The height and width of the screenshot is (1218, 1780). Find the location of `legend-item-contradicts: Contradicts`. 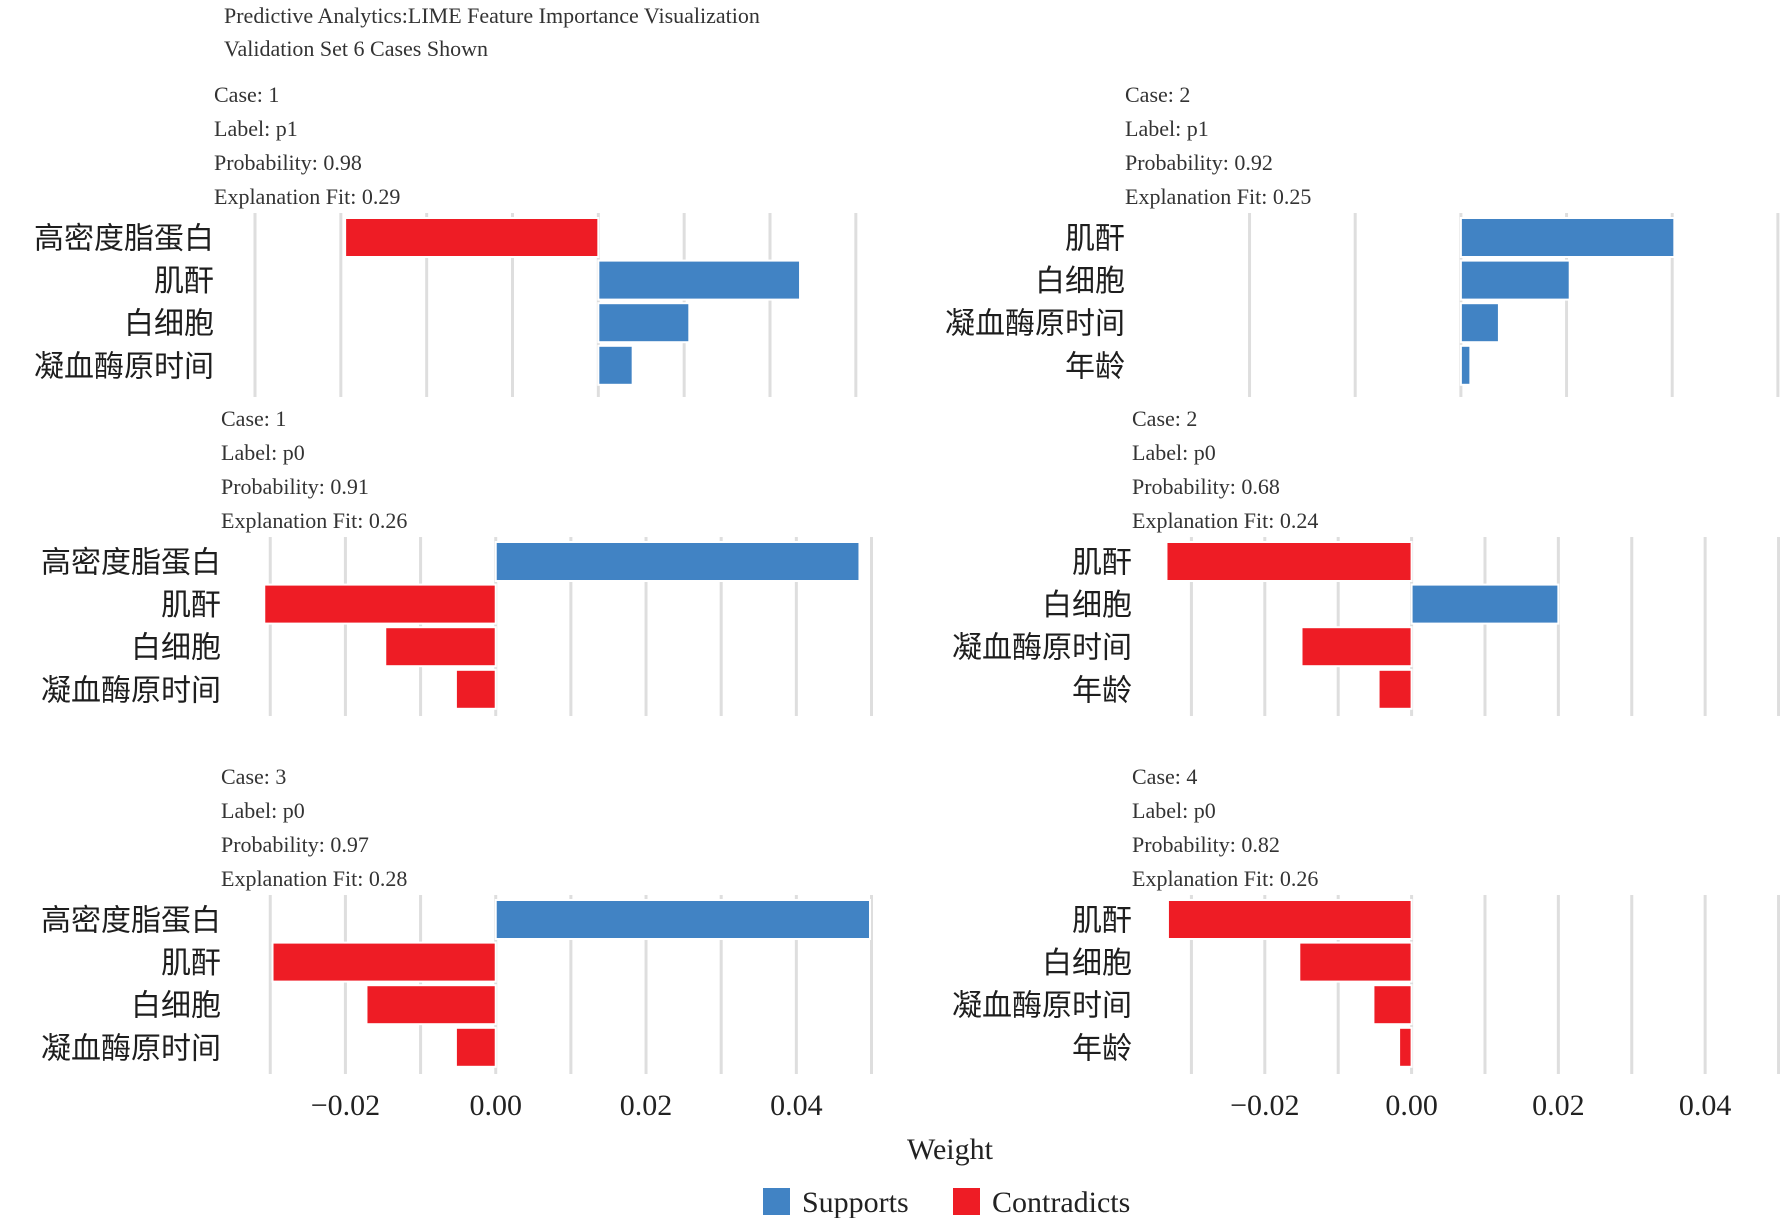

legend-item-contradicts: Contradicts is located at coordinates (1041, 1202).